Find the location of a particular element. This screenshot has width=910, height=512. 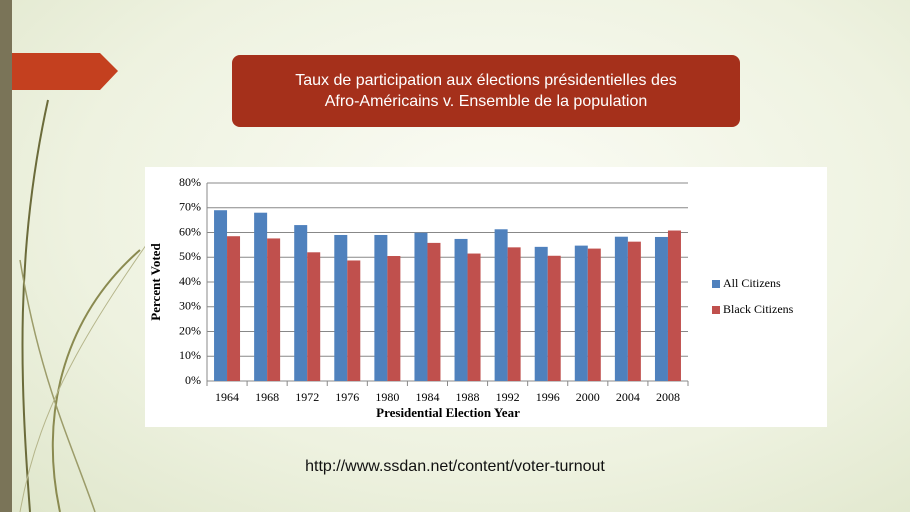

arrow is located at coordinates (65, 71).